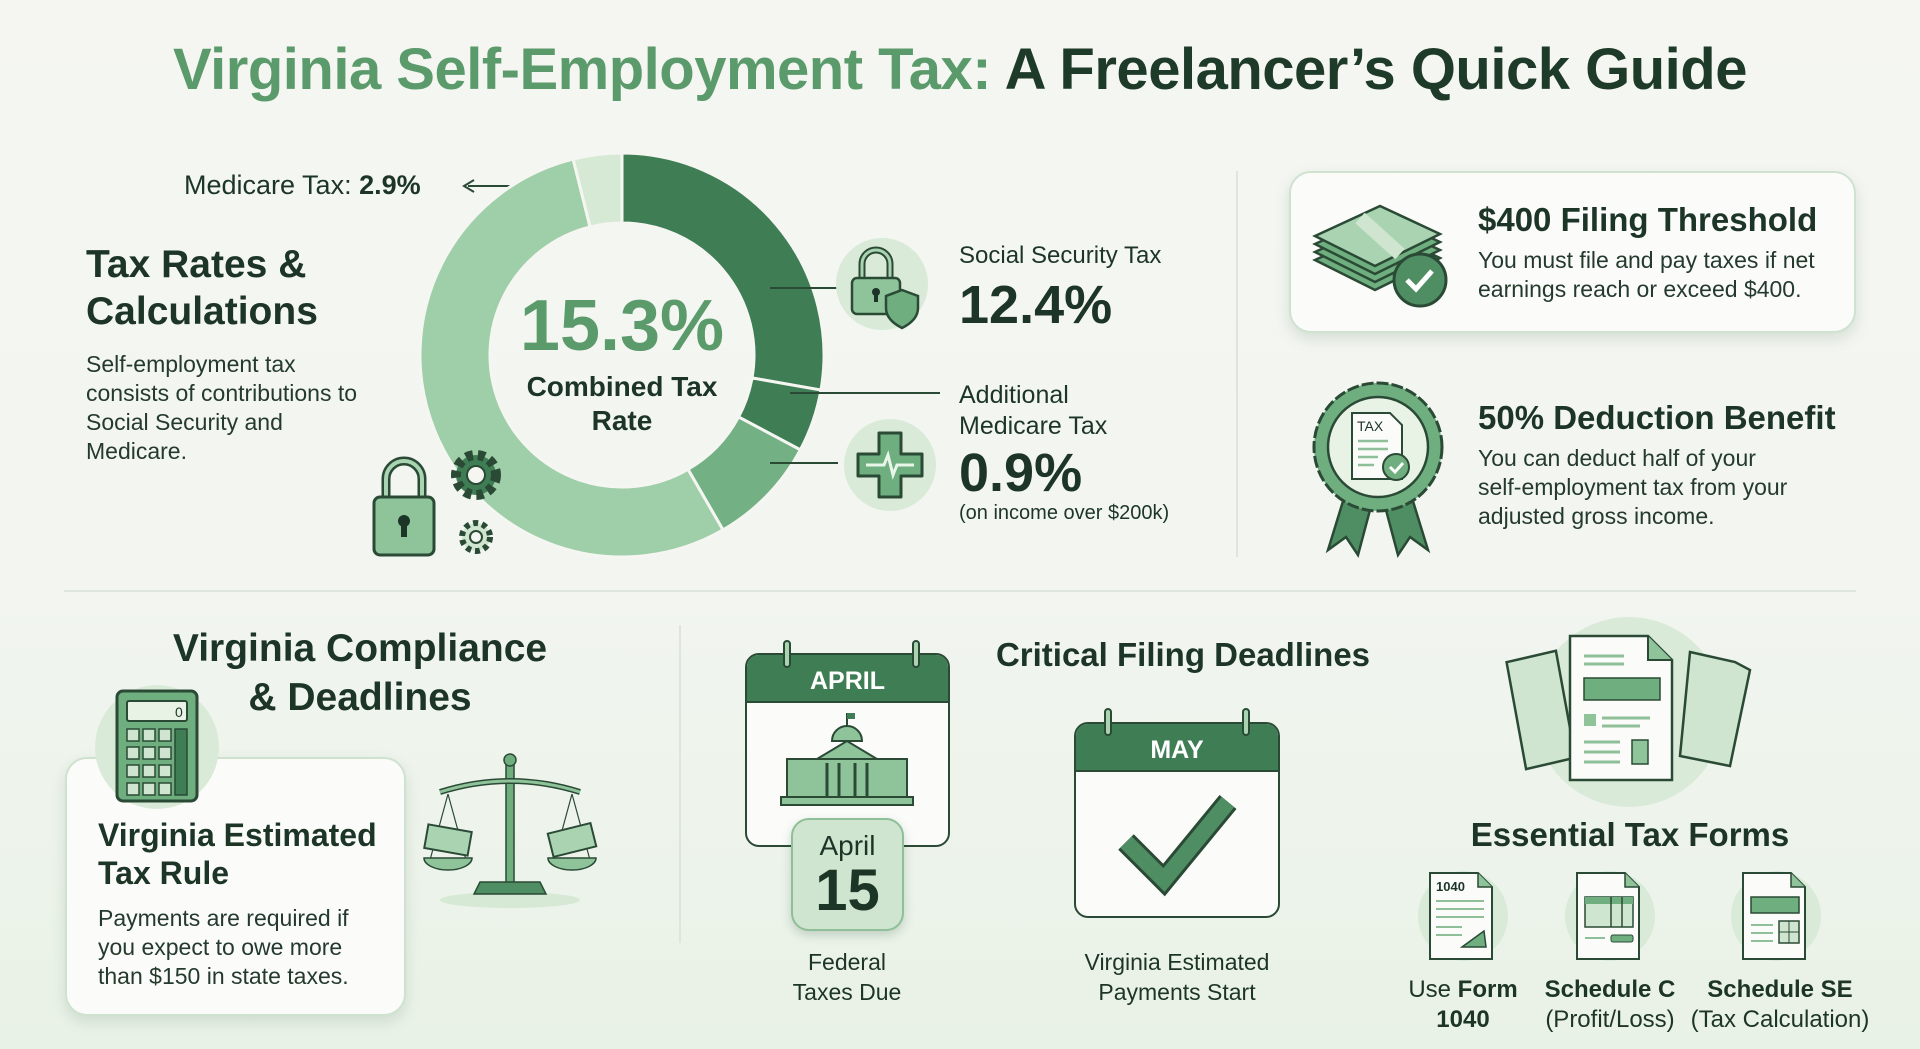 Image resolution: width=1920 pixels, height=1049 pixels. I want to click on additional-medicare-value: 0.9%, so click(1021, 473).